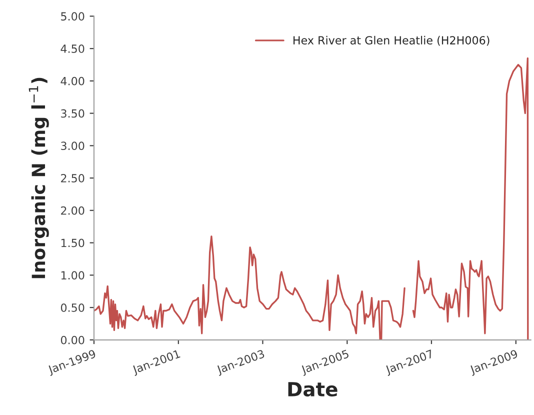 Image resolution: width=534 pixels, height=415 pixels. Describe the element at coordinates (72, 48) in the screenshot. I see `y-tick-label: 4.50` at that location.